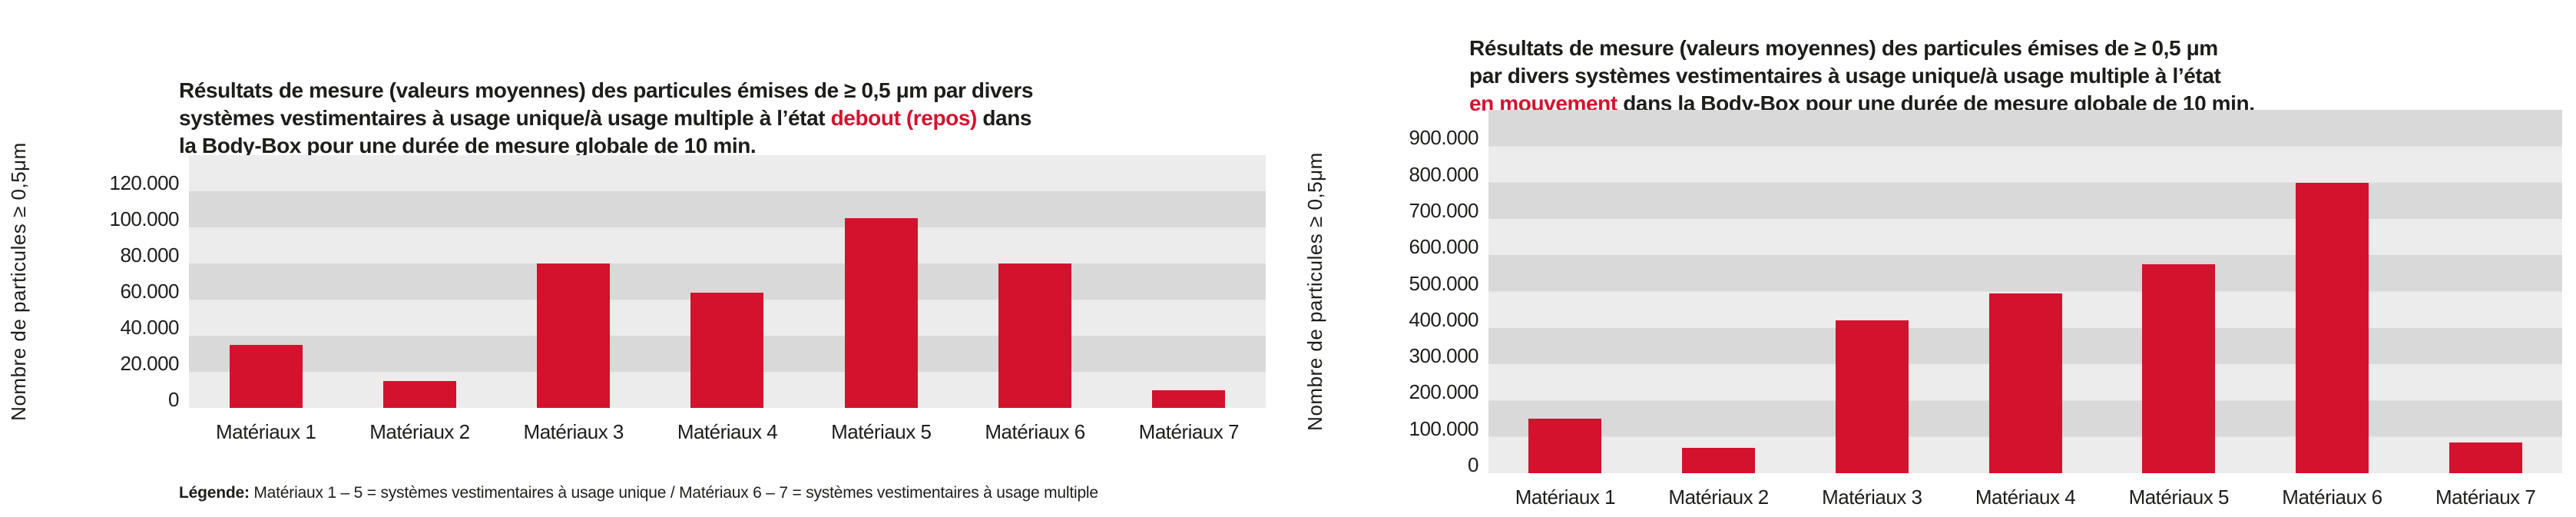 Image resolution: width=2576 pixels, height=517 pixels. What do you see at coordinates (1444, 174) in the screenshot?
I see `y-tick-label: 800.000` at bounding box center [1444, 174].